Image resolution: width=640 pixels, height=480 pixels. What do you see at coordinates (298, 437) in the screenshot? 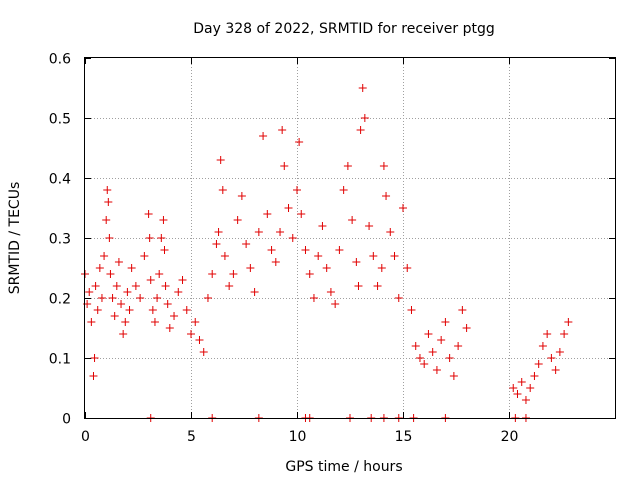
I see `x-tick-label: 10` at bounding box center [298, 437].